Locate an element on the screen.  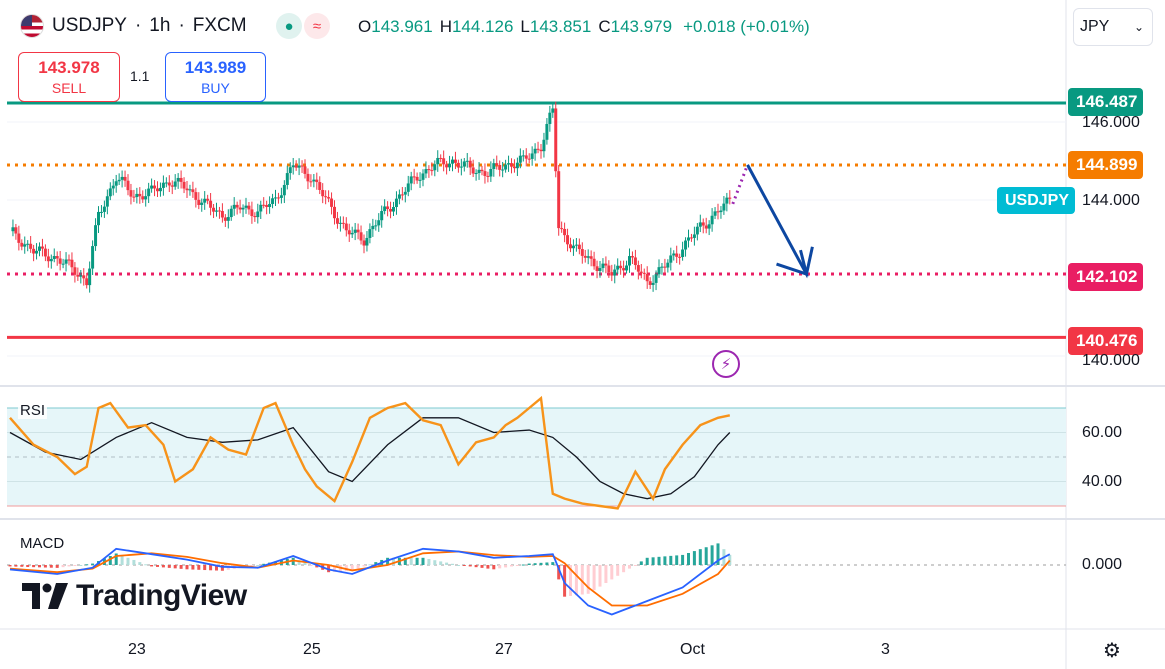
high-value: 144.126 is located at coordinates (482, 26).